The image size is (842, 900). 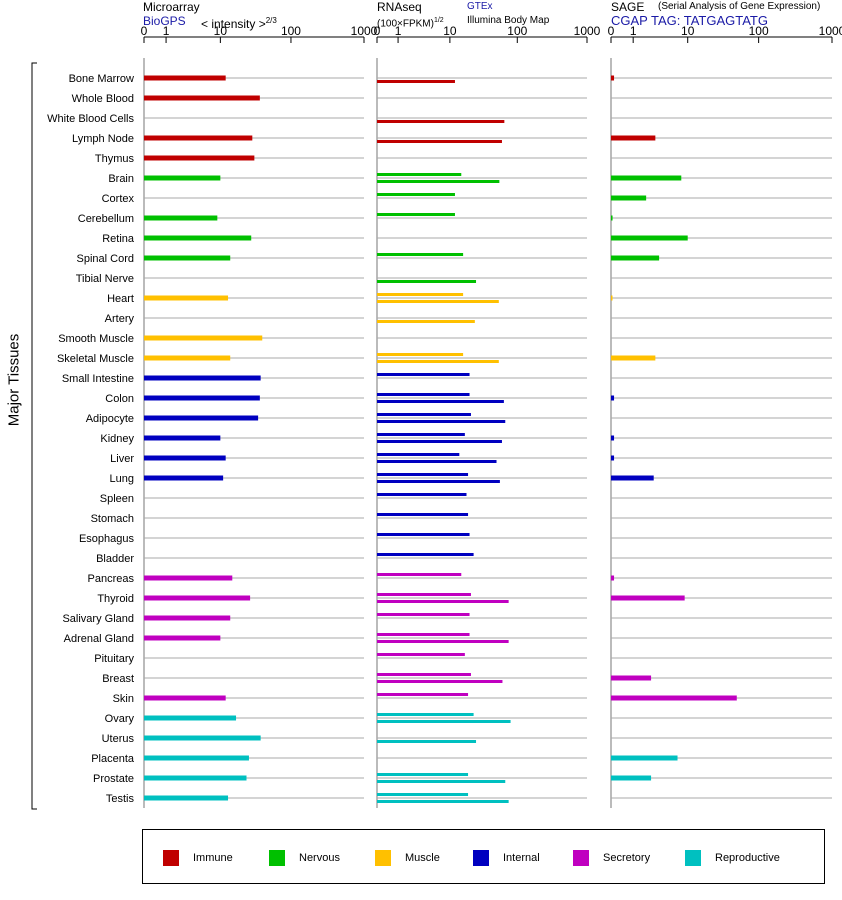 I want to click on microarray-tick-label: 1, so click(x=166, y=31).